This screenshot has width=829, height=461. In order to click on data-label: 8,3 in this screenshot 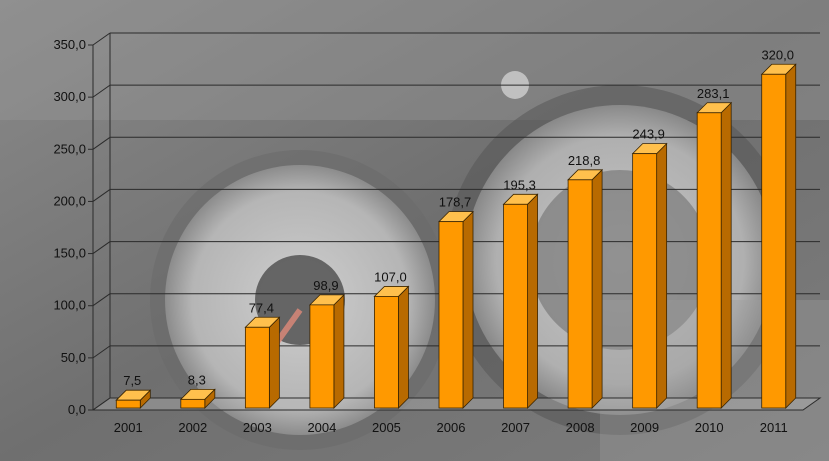, I will do `click(197, 379)`.